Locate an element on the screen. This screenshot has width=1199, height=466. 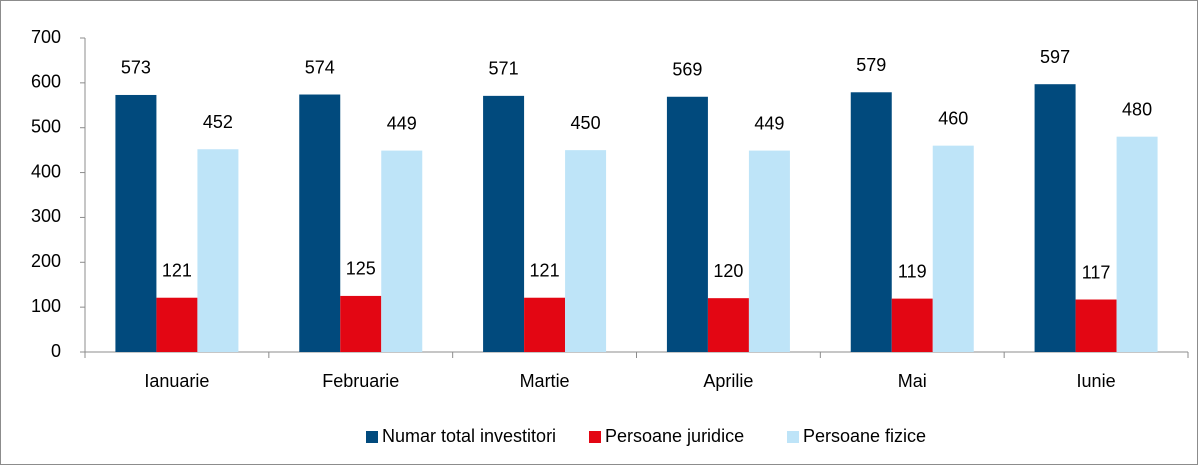
data-label: 574 is located at coordinates (320, 67).